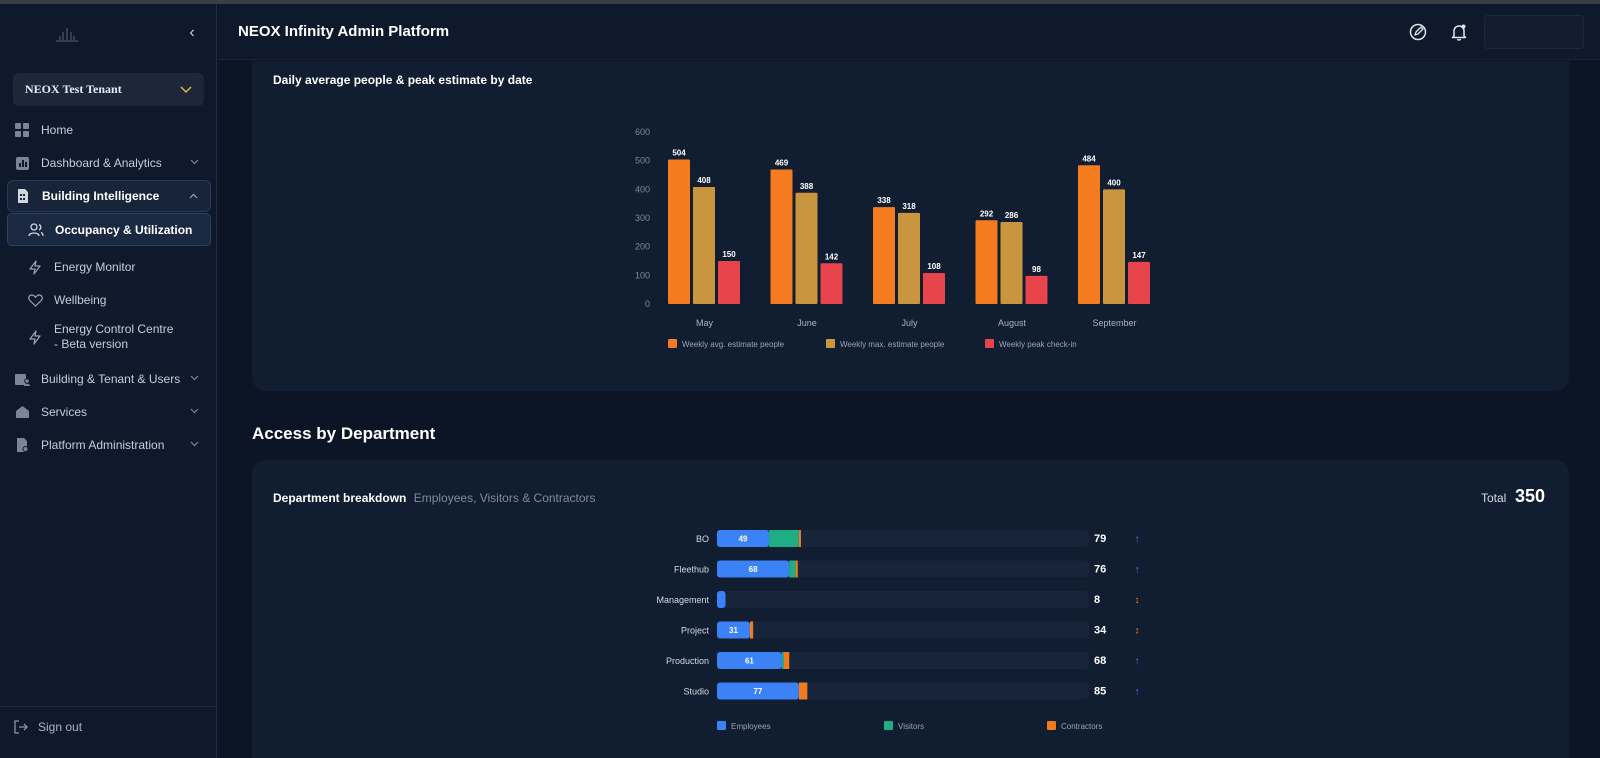 This screenshot has height=758, width=1600. I want to click on edit-icon, so click(1418, 32).